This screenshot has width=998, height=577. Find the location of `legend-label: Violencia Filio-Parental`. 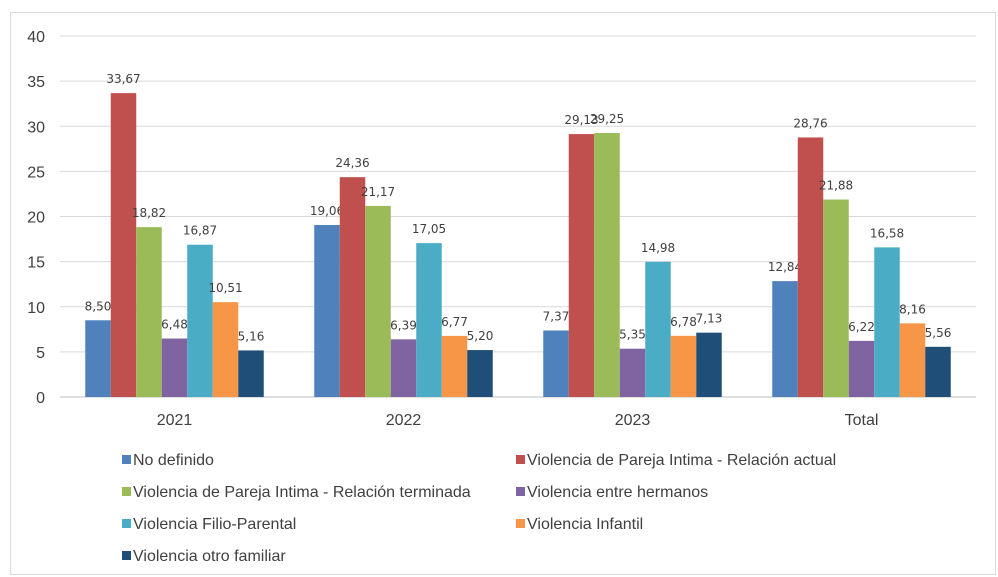

legend-label: Violencia Filio-Parental is located at coordinates (214, 524).